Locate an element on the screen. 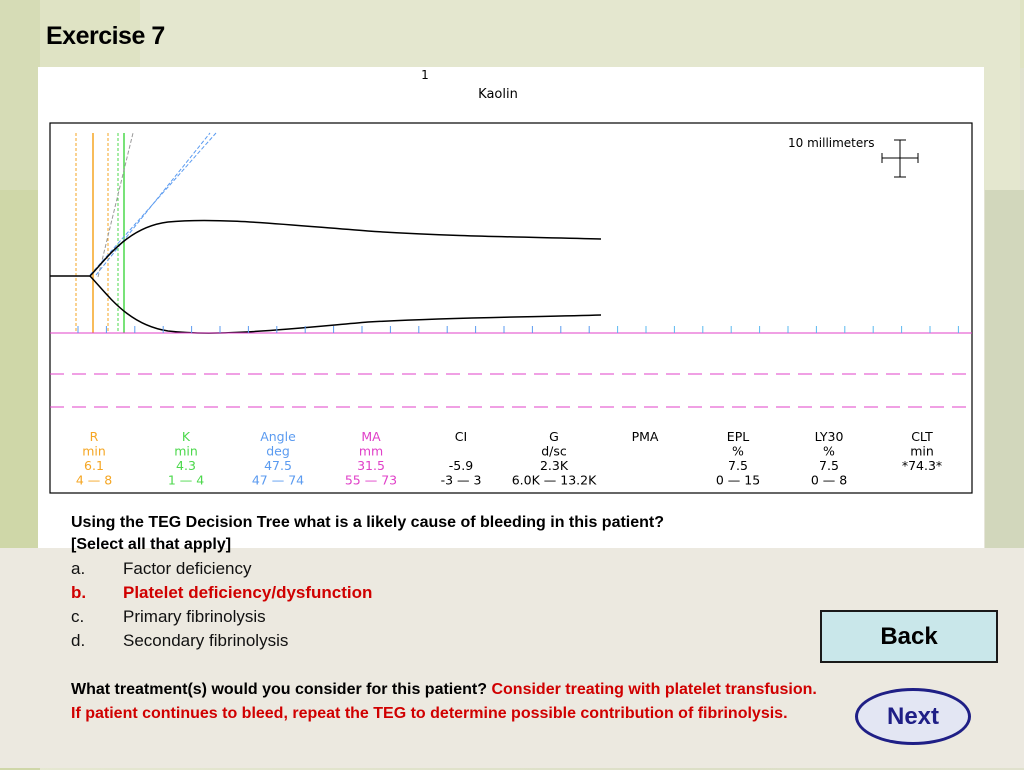 The height and width of the screenshot is (770, 1024). param-name: R is located at coordinates (94, 436).